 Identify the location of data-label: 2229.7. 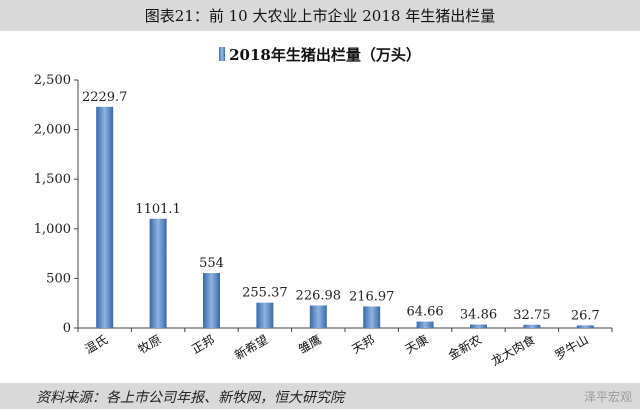
(105, 97).